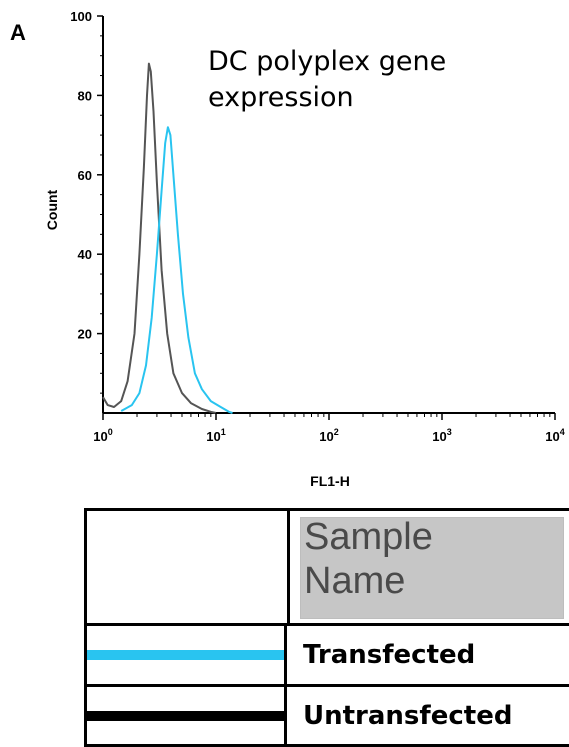 The height and width of the screenshot is (747, 569). Describe the element at coordinates (85, 254) in the screenshot. I see `y-tick-label: 40` at that location.